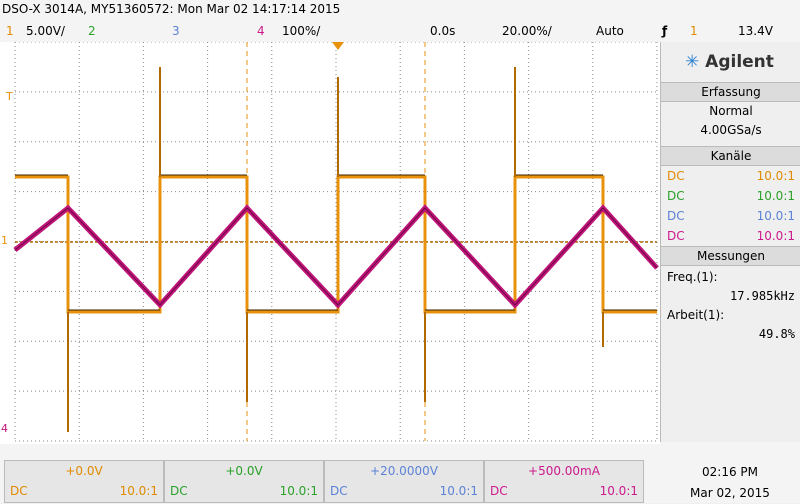 The image size is (800, 504). Describe the element at coordinates (776, 334) in the screenshot. I see `measurement-value: 49.8%` at that location.